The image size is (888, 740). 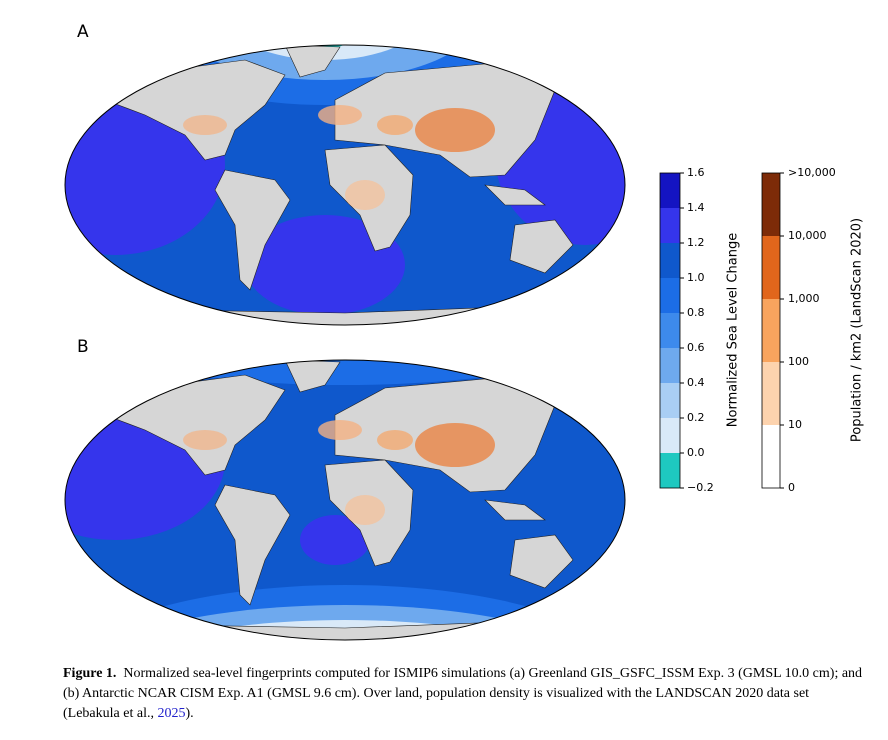 I want to click on tick-label: >10,000, so click(x=812, y=172).